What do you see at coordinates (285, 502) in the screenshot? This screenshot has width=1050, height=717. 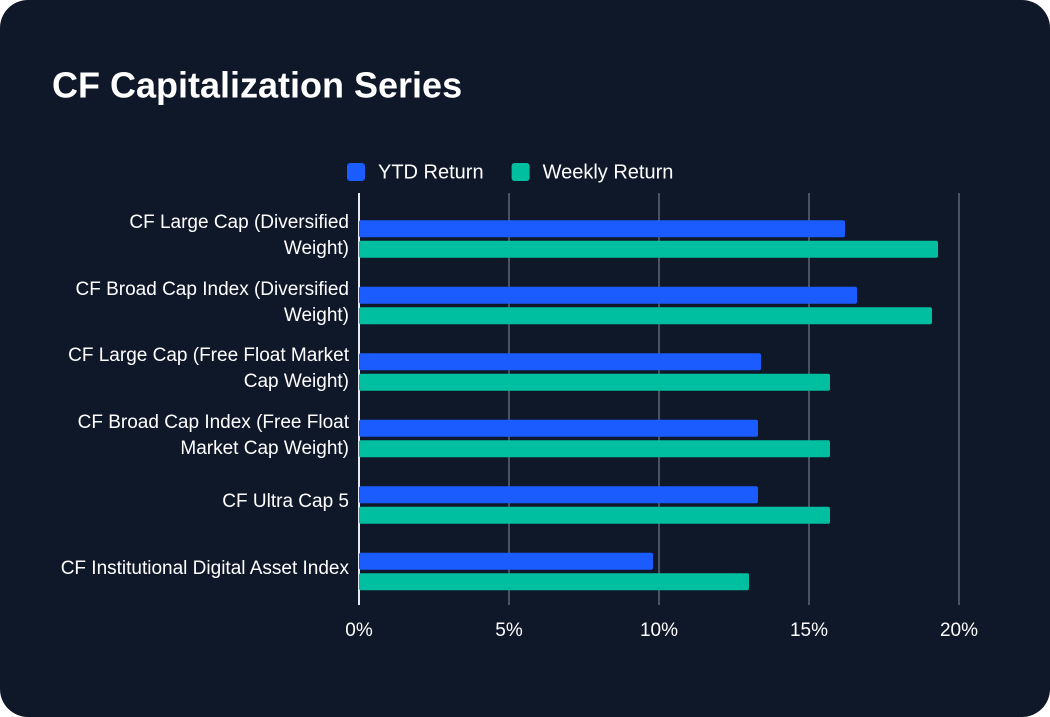 I see `y-tick-label: CF Ultra Cap 5` at bounding box center [285, 502].